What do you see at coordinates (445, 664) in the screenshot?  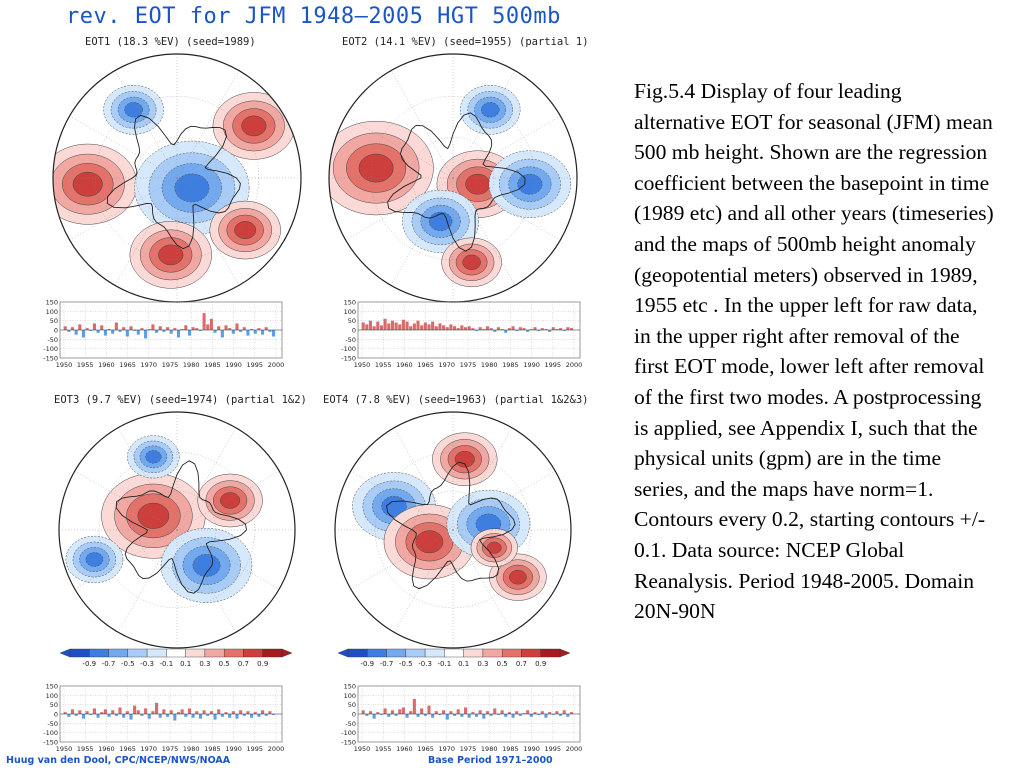 I see `colorbar-tick-label: -0.1` at bounding box center [445, 664].